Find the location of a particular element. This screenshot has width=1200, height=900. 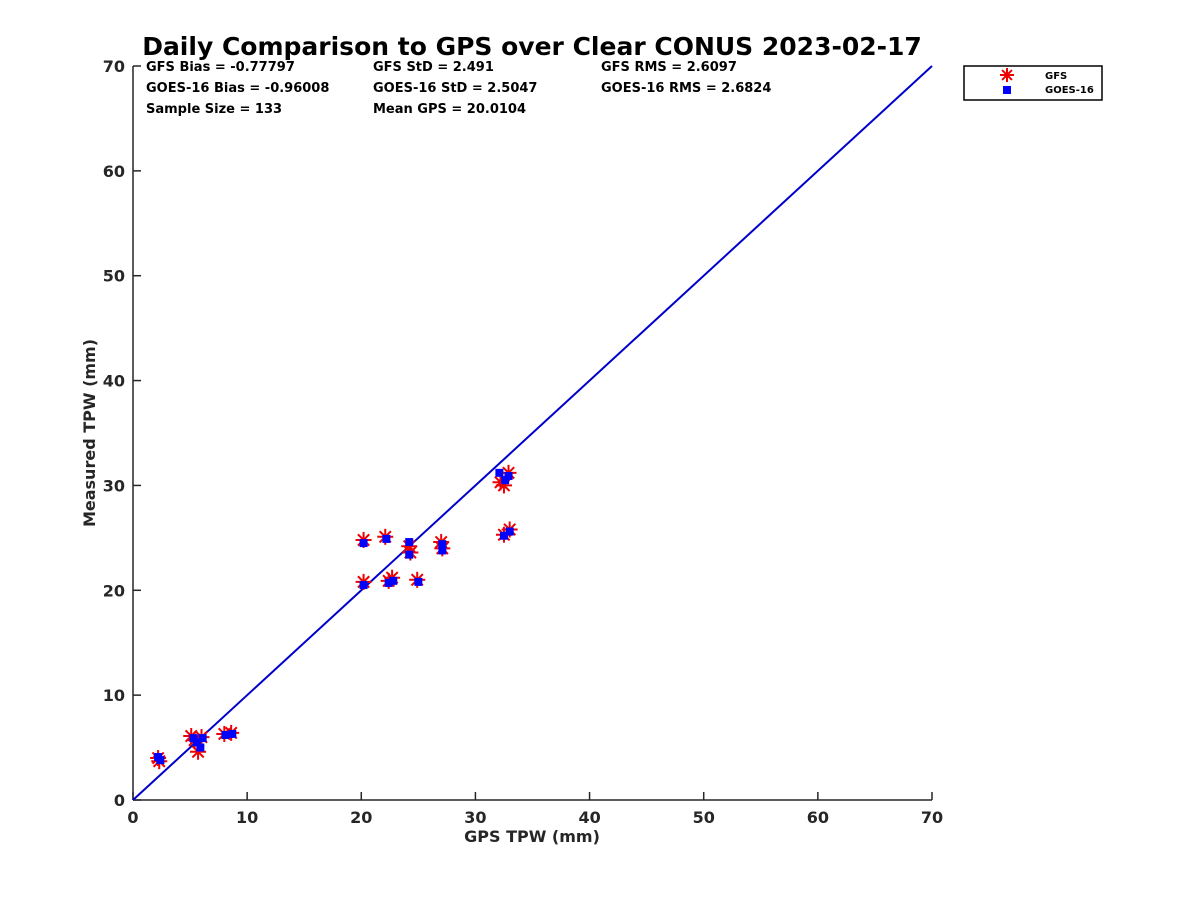

x-tick-label: 40 is located at coordinates (589, 817).